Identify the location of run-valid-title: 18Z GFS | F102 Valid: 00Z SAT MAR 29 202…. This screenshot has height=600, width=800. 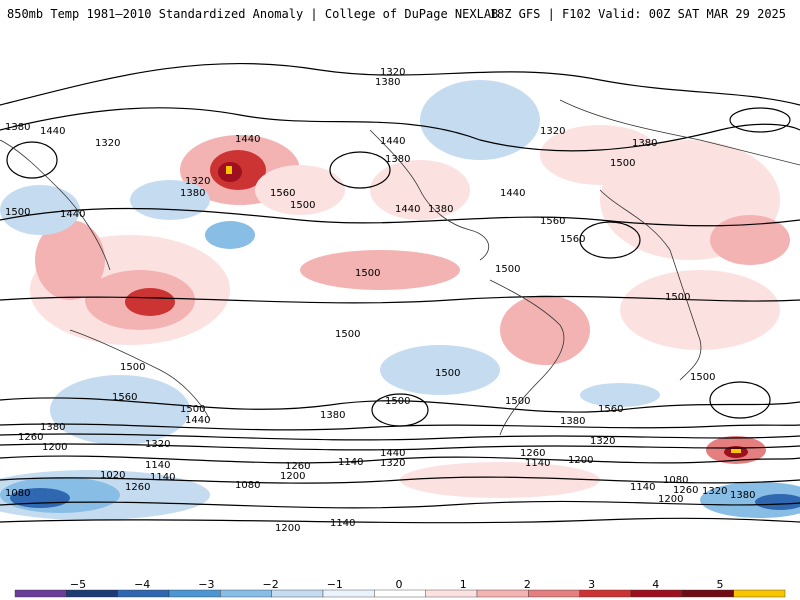
(637, 14).